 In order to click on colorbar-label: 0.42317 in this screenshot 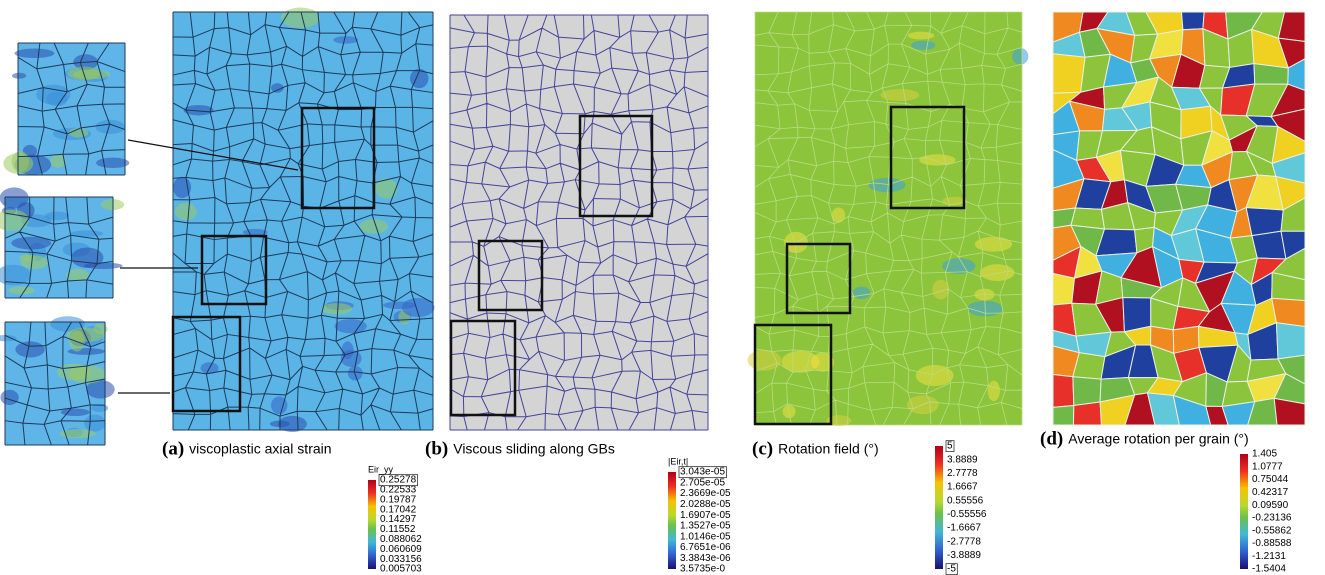, I will do `click(1270, 492)`.